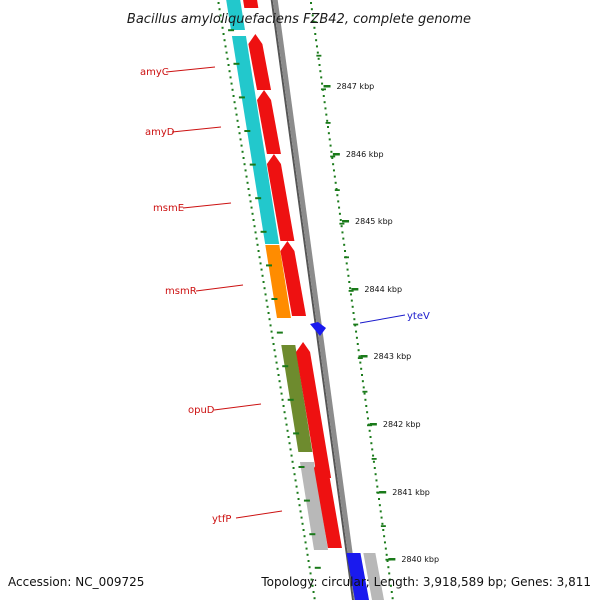 This screenshot has width=600, height=600. I want to click on gene-label: msmR, so click(181, 291).